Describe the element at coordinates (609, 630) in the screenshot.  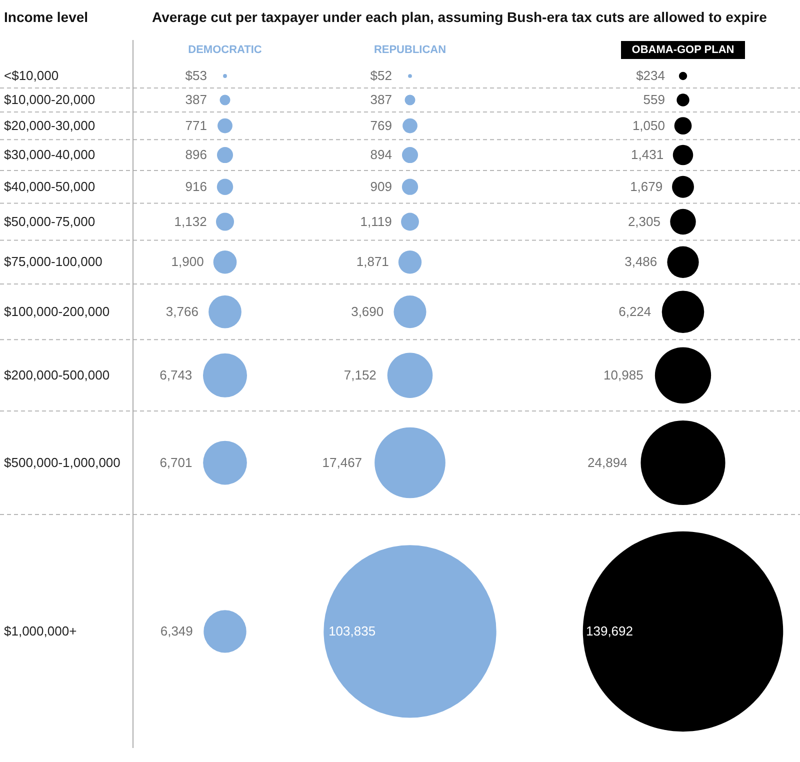
I see `data-label: 139,692` at that location.